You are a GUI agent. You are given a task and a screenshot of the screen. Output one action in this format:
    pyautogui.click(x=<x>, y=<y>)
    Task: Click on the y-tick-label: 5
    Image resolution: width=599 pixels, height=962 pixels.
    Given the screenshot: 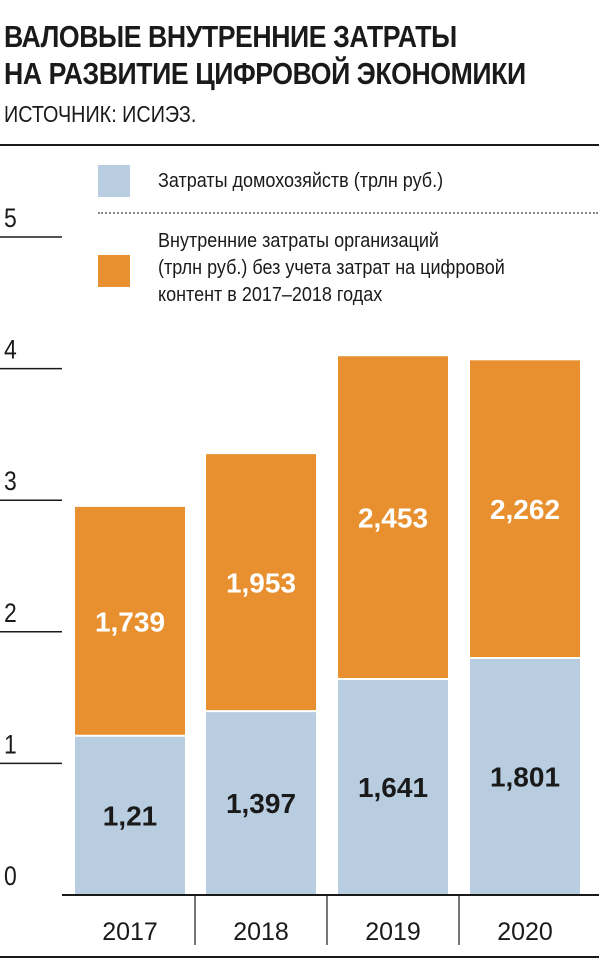 What is the action you would take?
    pyautogui.click(x=10, y=218)
    